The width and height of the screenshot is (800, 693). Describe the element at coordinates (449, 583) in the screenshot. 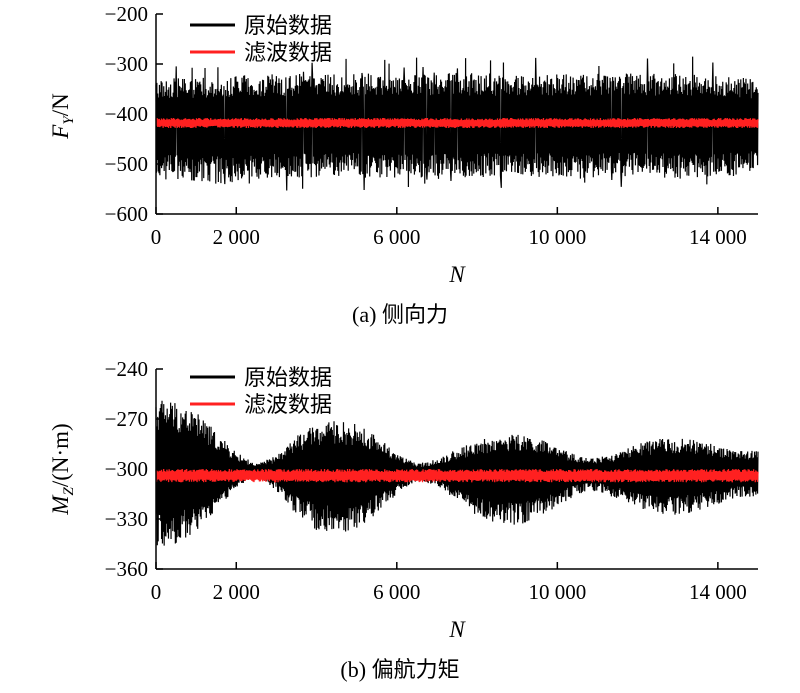

I see `x-ticks-b: 0 2 000 6 000 10 000 14 000` at that location.